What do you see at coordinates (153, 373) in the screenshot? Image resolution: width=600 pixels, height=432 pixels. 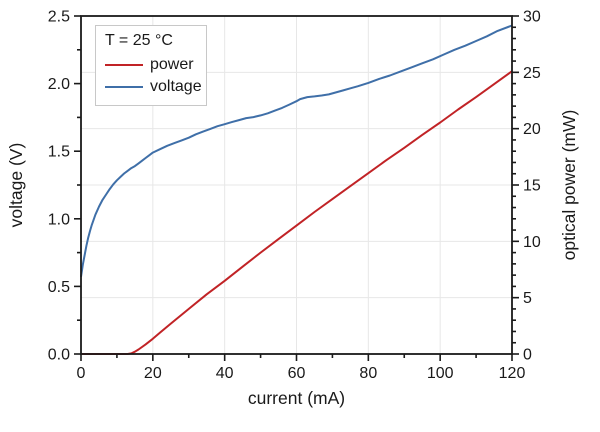 I see `x-tick-label: 20` at bounding box center [153, 373].